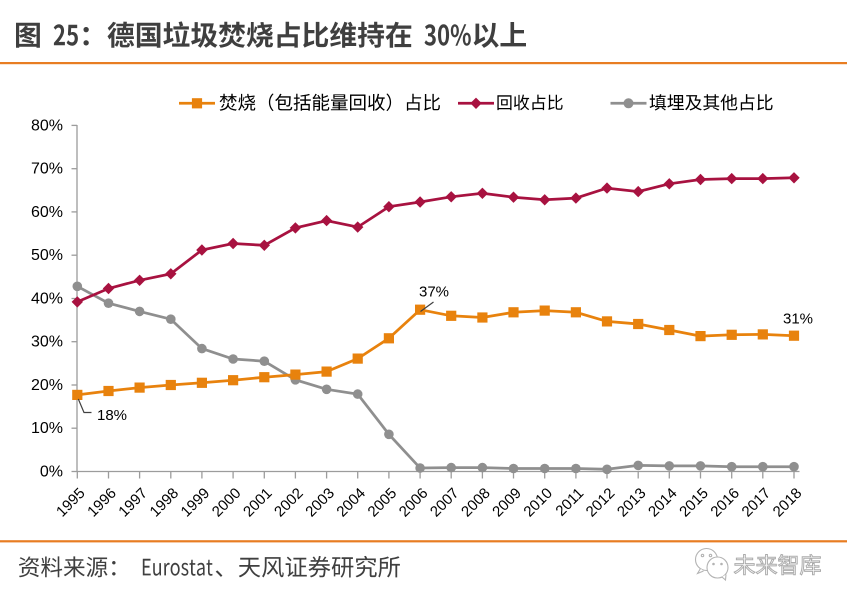  Describe the element at coordinates (112, 415) in the screenshot. I see `svg-text: 18%` at that location.